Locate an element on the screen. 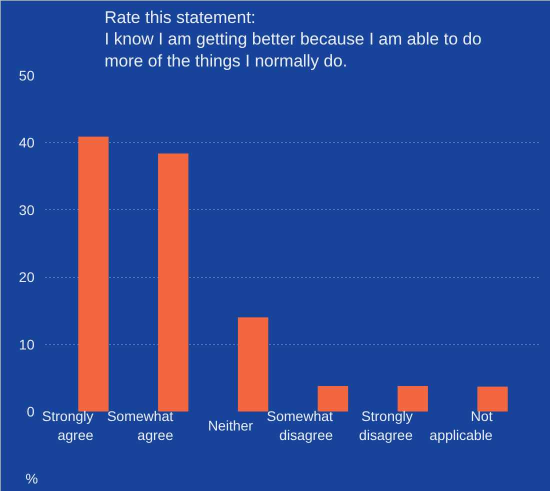 This screenshot has width=550, height=491. x-tick-label: Somewhat disagree is located at coordinates (300, 426).